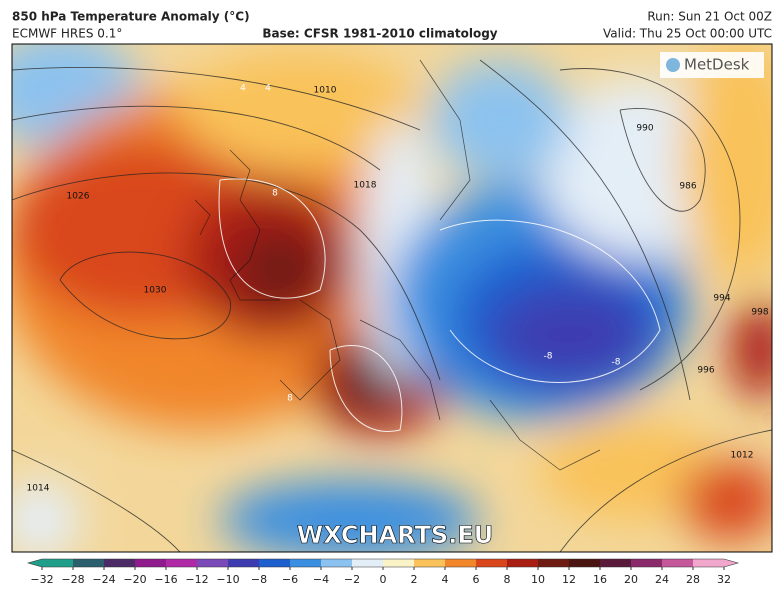  What do you see at coordinates (507, 579) in the screenshot?
I see `colorbar-tick-label: 8` at bounding box center [507, 579].